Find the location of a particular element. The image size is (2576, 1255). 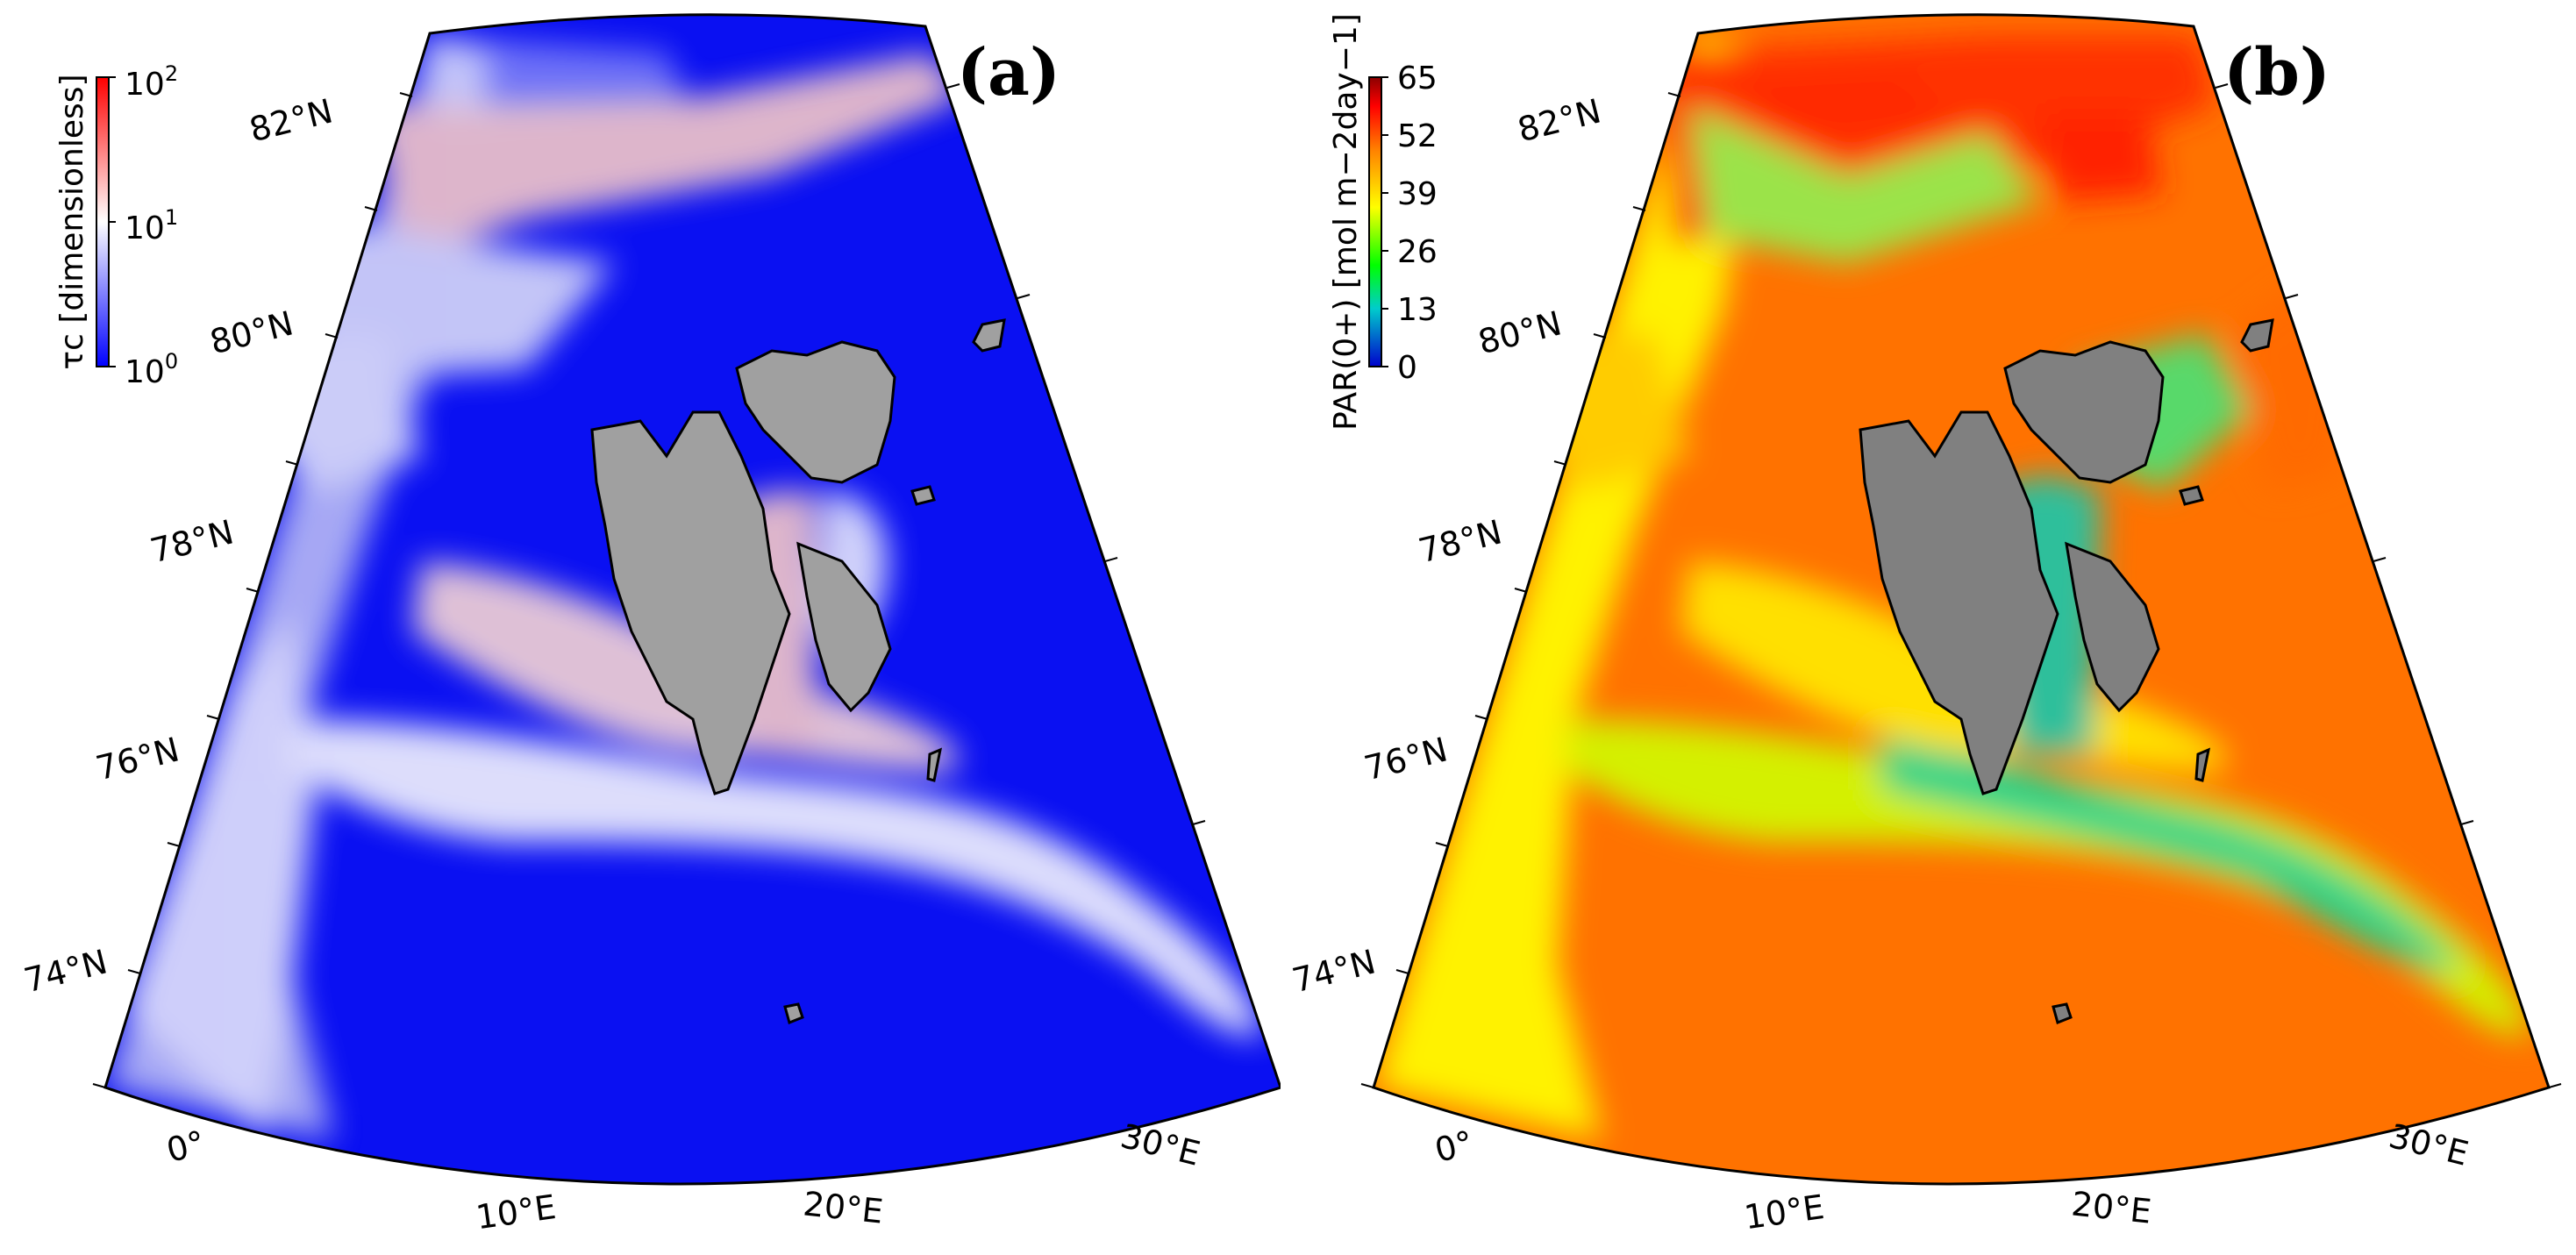

lat-label-76: 76°N is located at coordinates (138, 759).